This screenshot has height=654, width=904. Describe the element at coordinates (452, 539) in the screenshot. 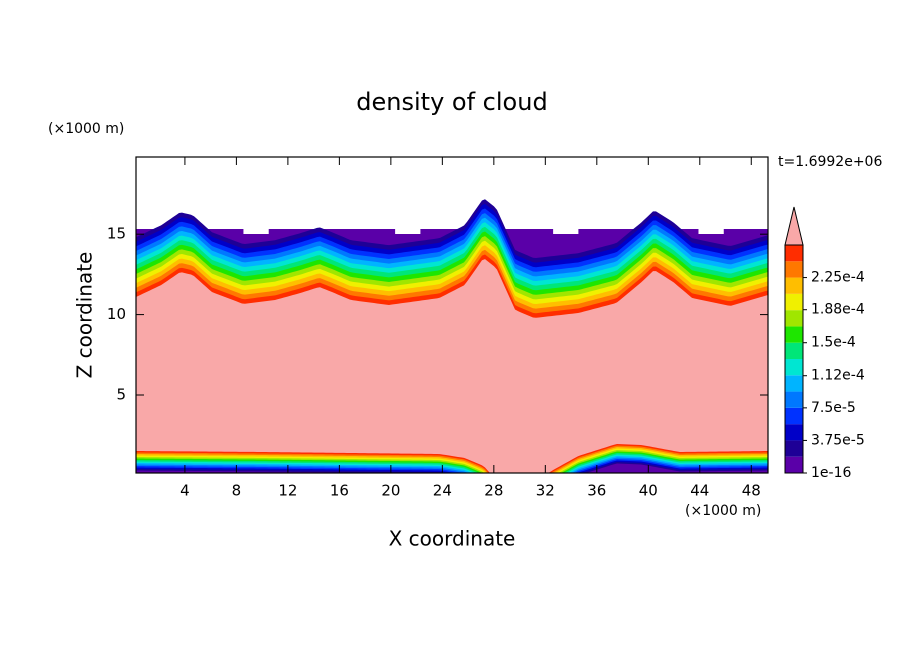

I see `x-axis-title: X coordinate` at that location.